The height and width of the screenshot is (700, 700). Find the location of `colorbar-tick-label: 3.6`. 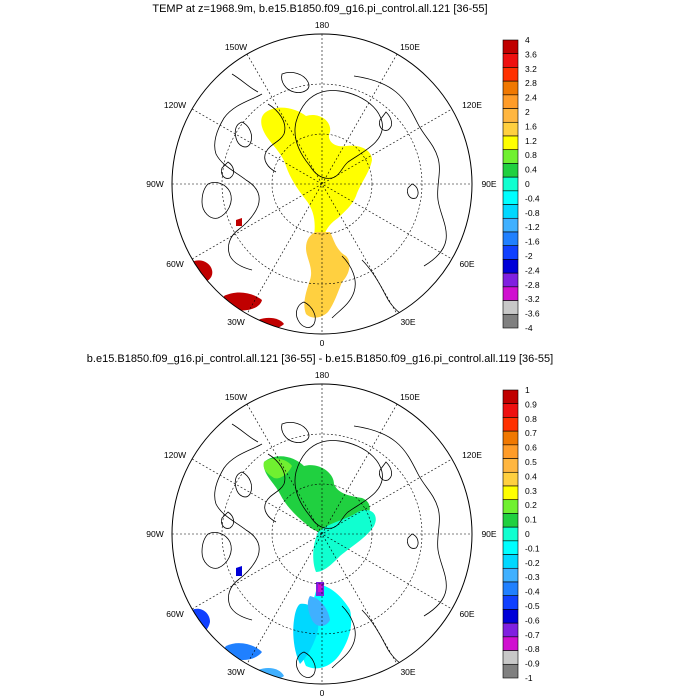

colorbar-tick-label: 3.6 is located at coordinates (531, 54).